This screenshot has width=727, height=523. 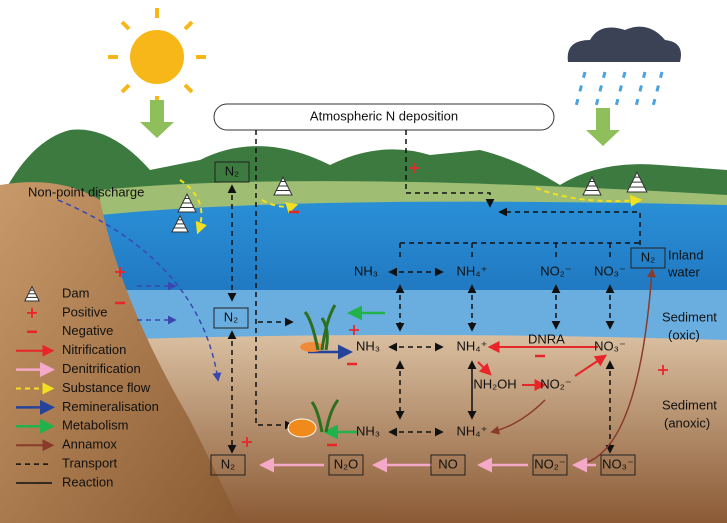 What do you see at coordinates (101, 368) in the screenshot?
I see `legend-label: Denitrification` at bounding box center [101, 368].